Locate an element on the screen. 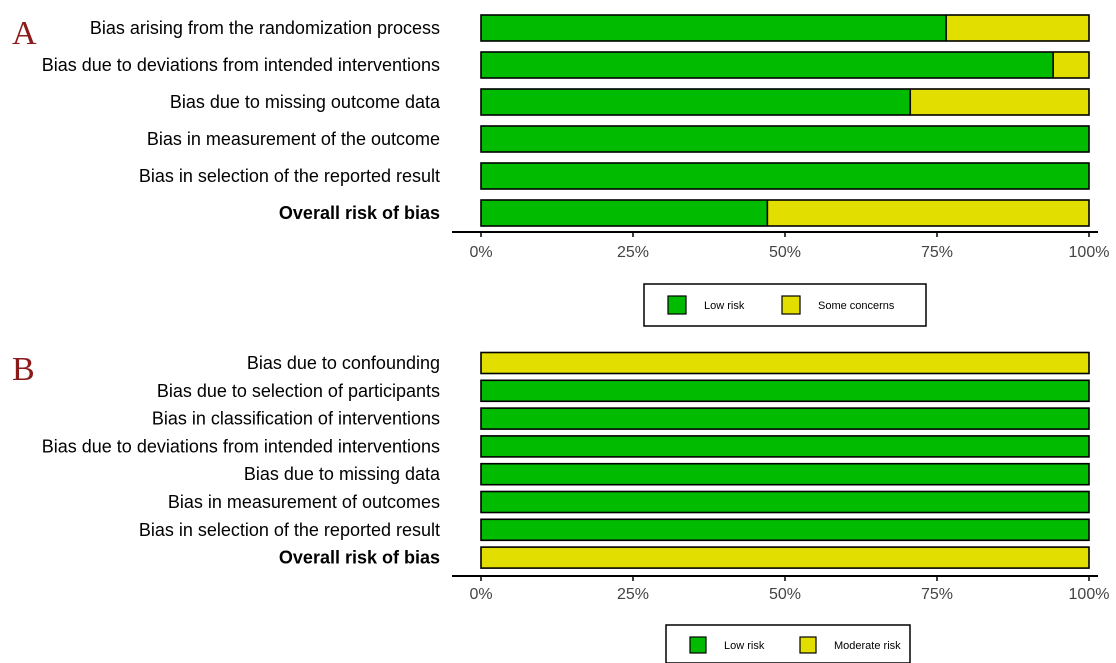  legend: Low risk Moderate risk is located at coordinates (788, 643).